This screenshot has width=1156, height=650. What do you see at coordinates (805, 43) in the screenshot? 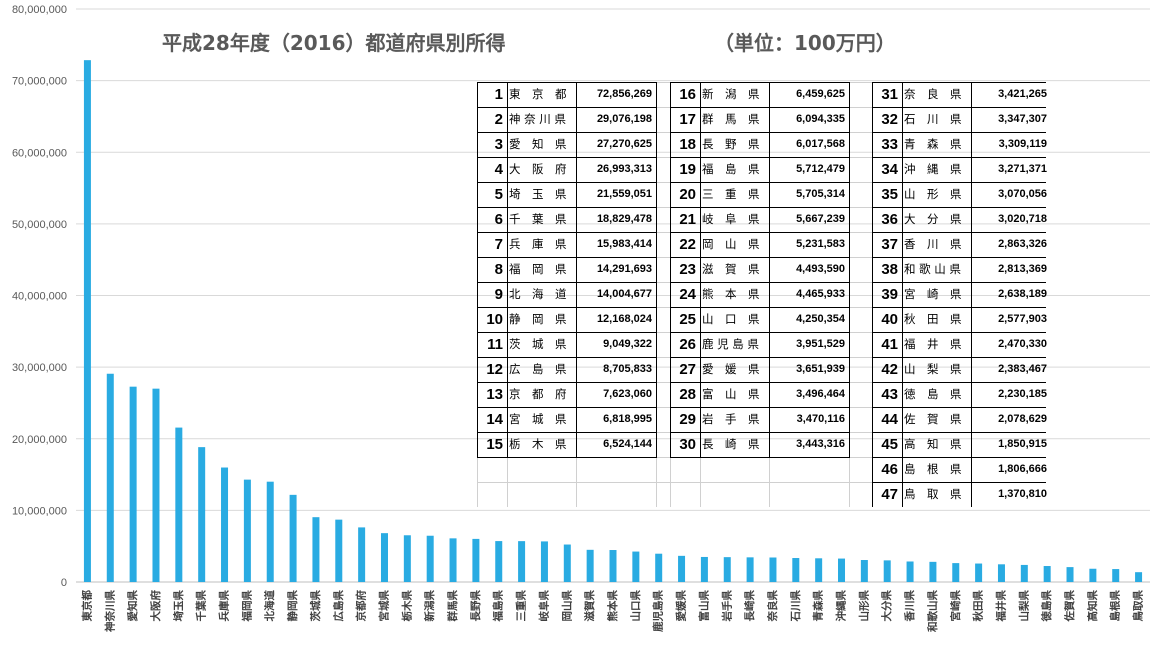
I see `chart-unit-label: （単位：100万円）` at bounding box center [805, 43].